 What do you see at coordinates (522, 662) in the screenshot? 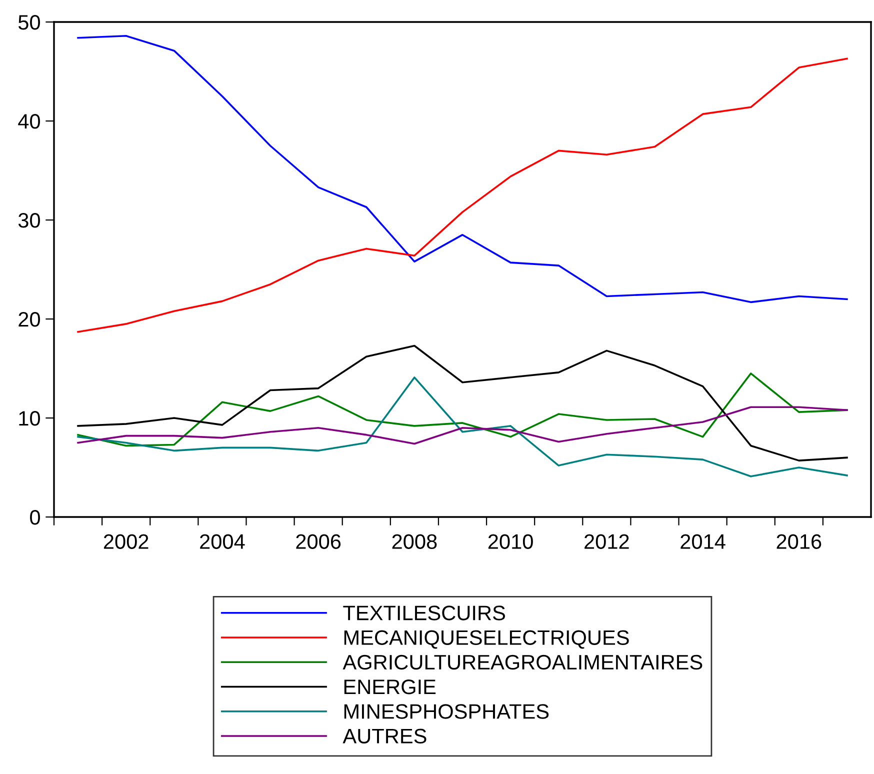
I see `legend-label: AGRICULTUREAGROALIMENTAIRES` at bounding box center [522, 662].